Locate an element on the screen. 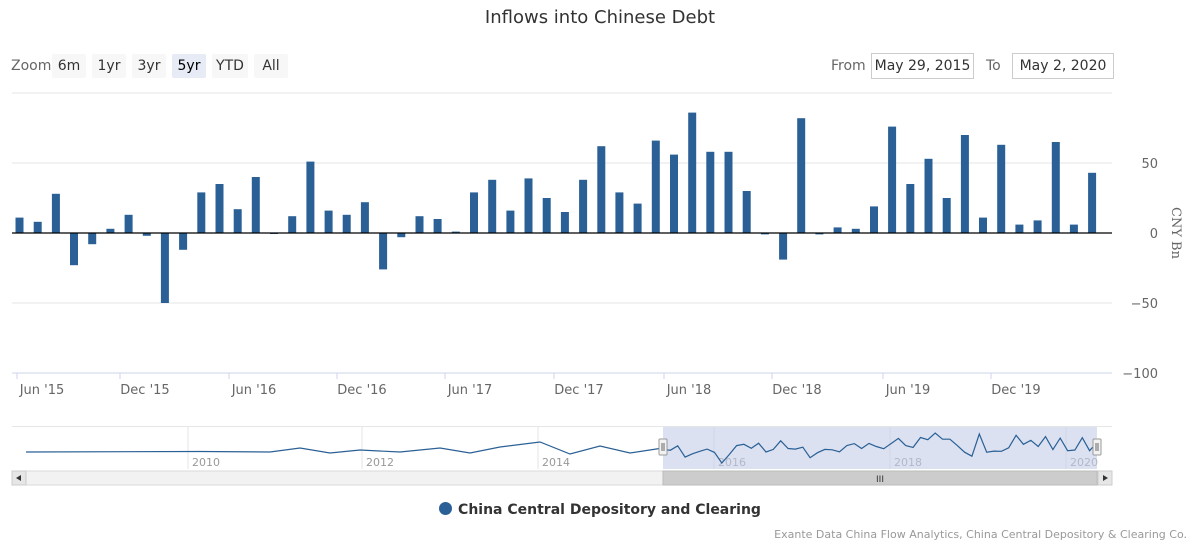 The width and height of the screenshot is (1200, 545). x-tick-label: Jun '15 is located at coordinates (42, 390).